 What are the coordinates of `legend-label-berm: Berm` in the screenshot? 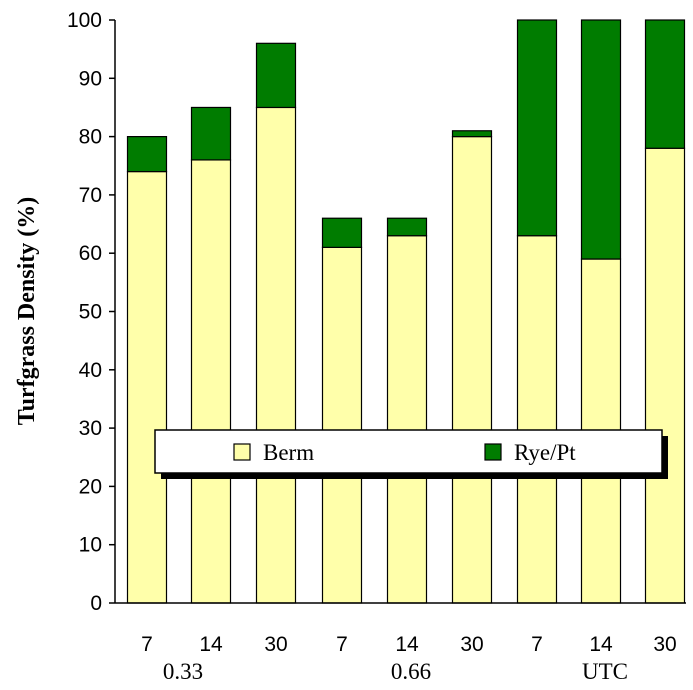 It's located at (288, 452).